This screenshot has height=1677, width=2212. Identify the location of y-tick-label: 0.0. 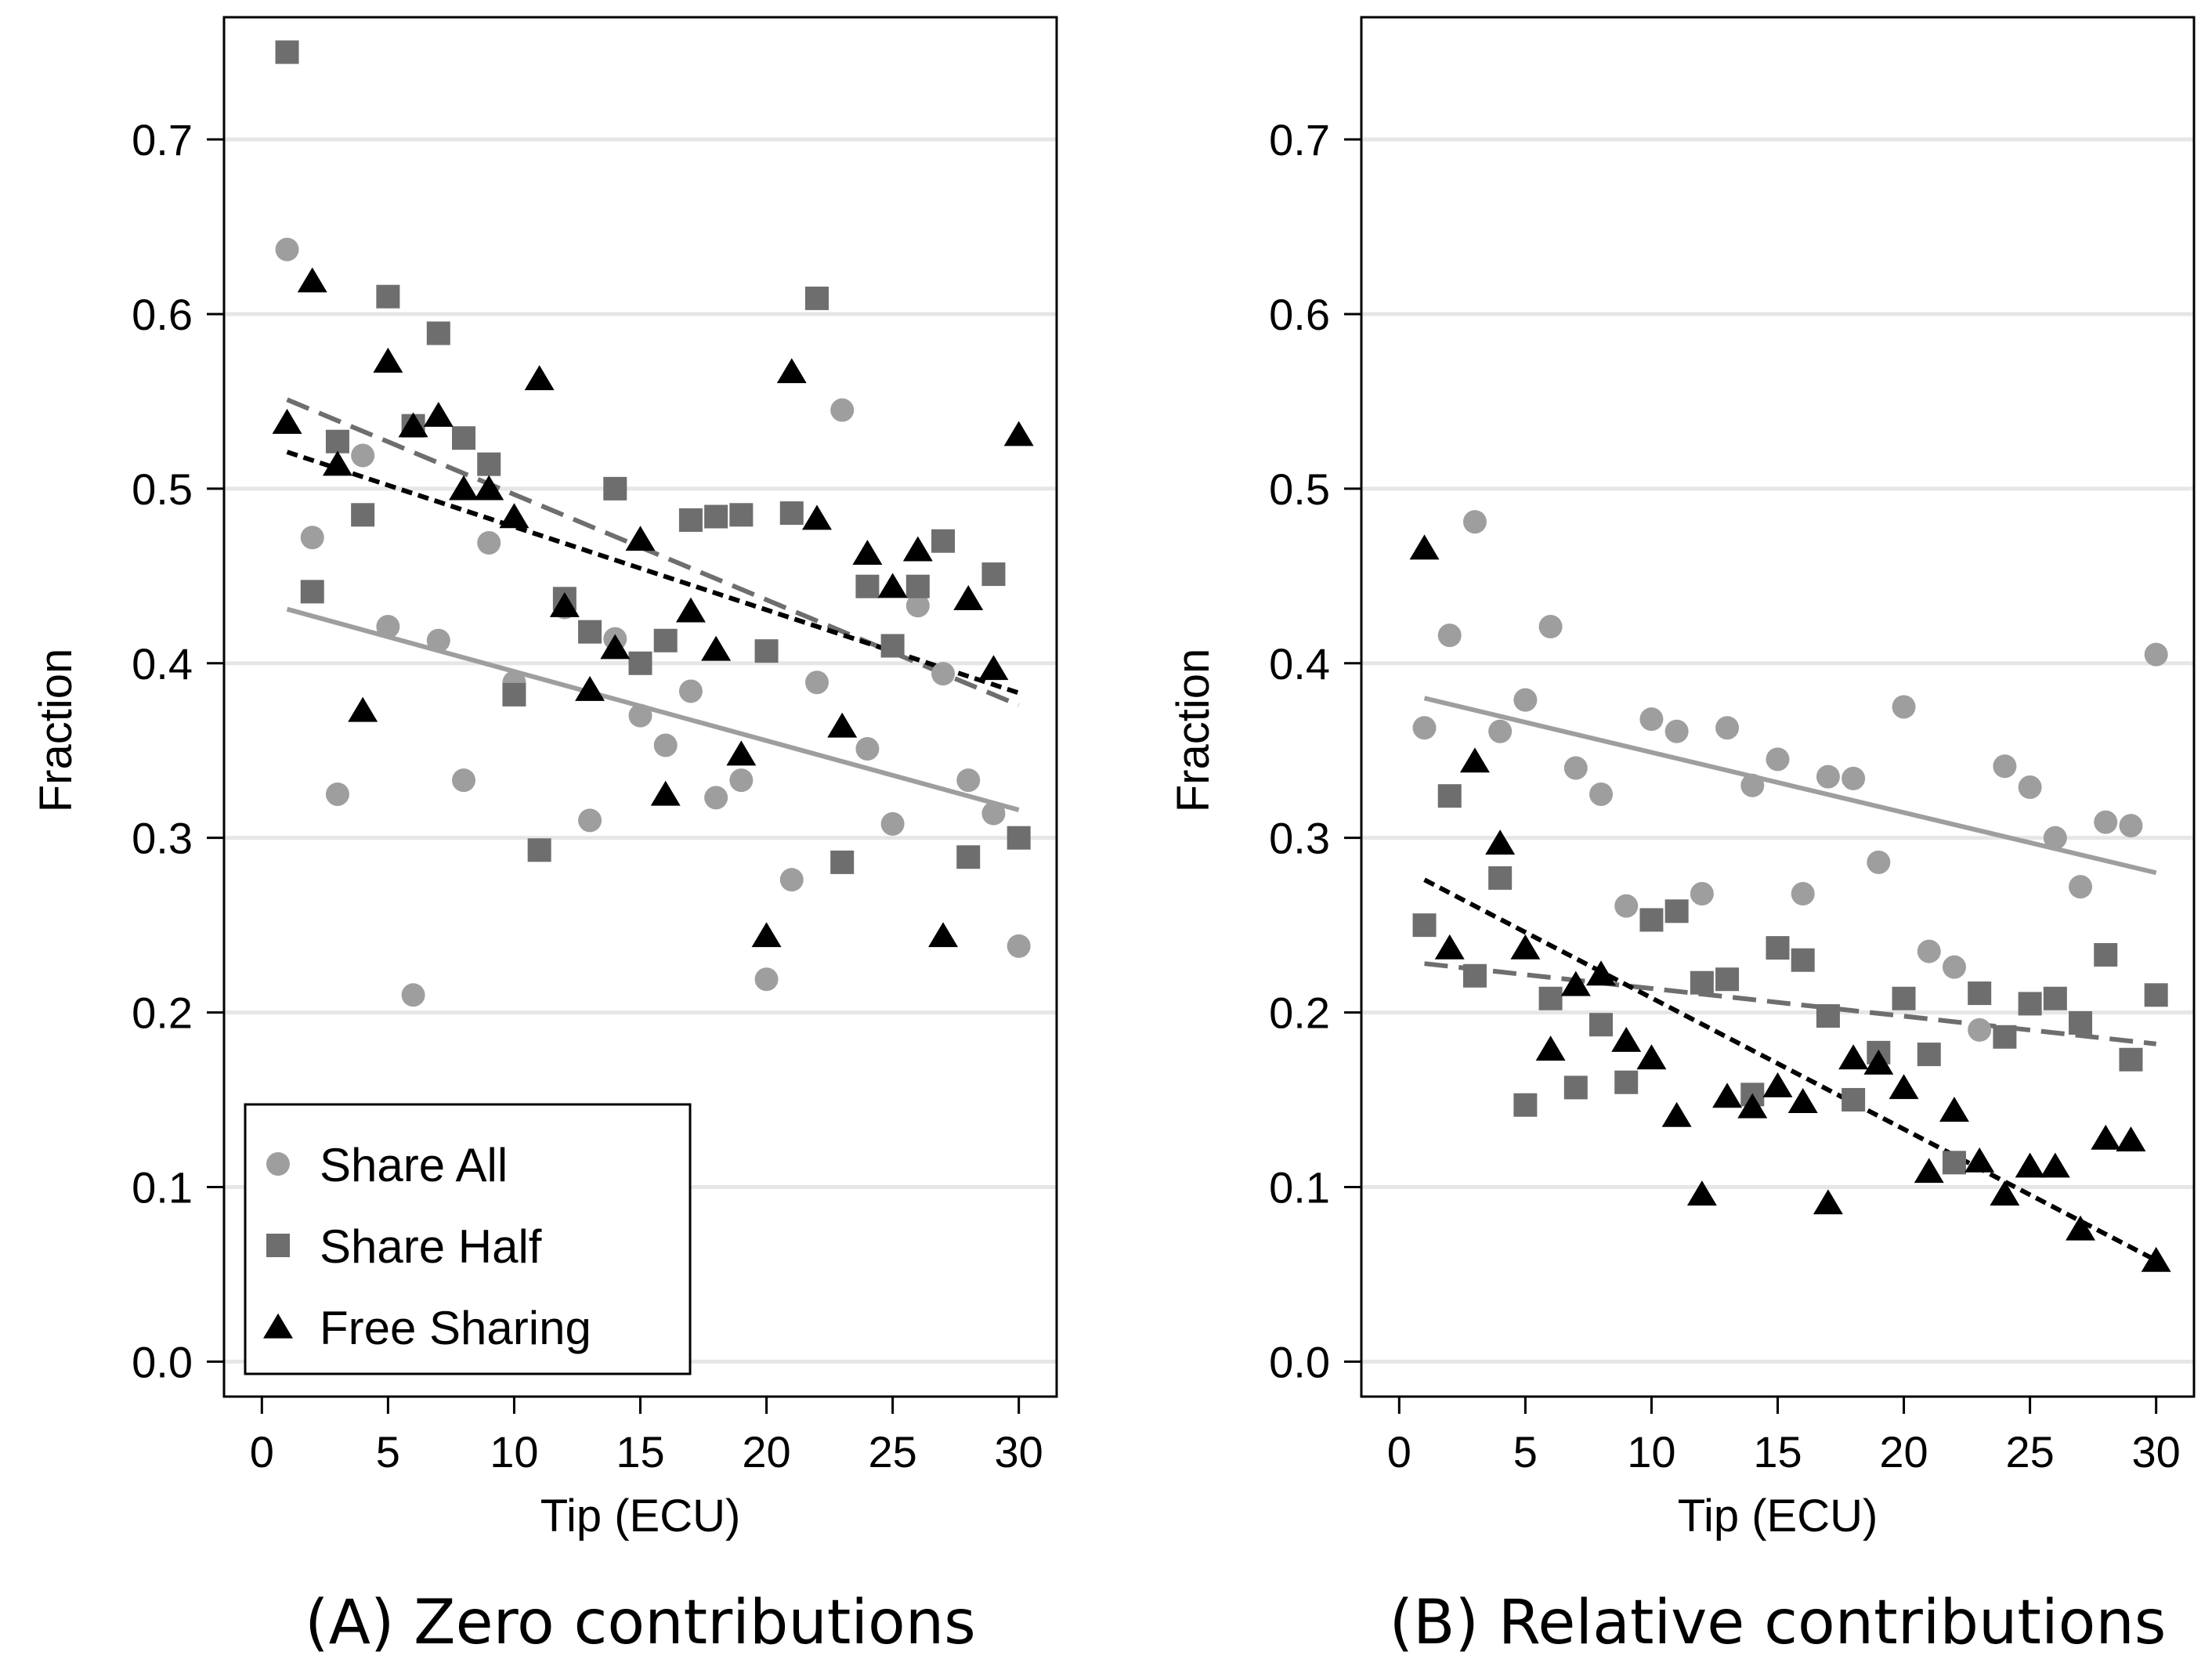
(163, 1361).